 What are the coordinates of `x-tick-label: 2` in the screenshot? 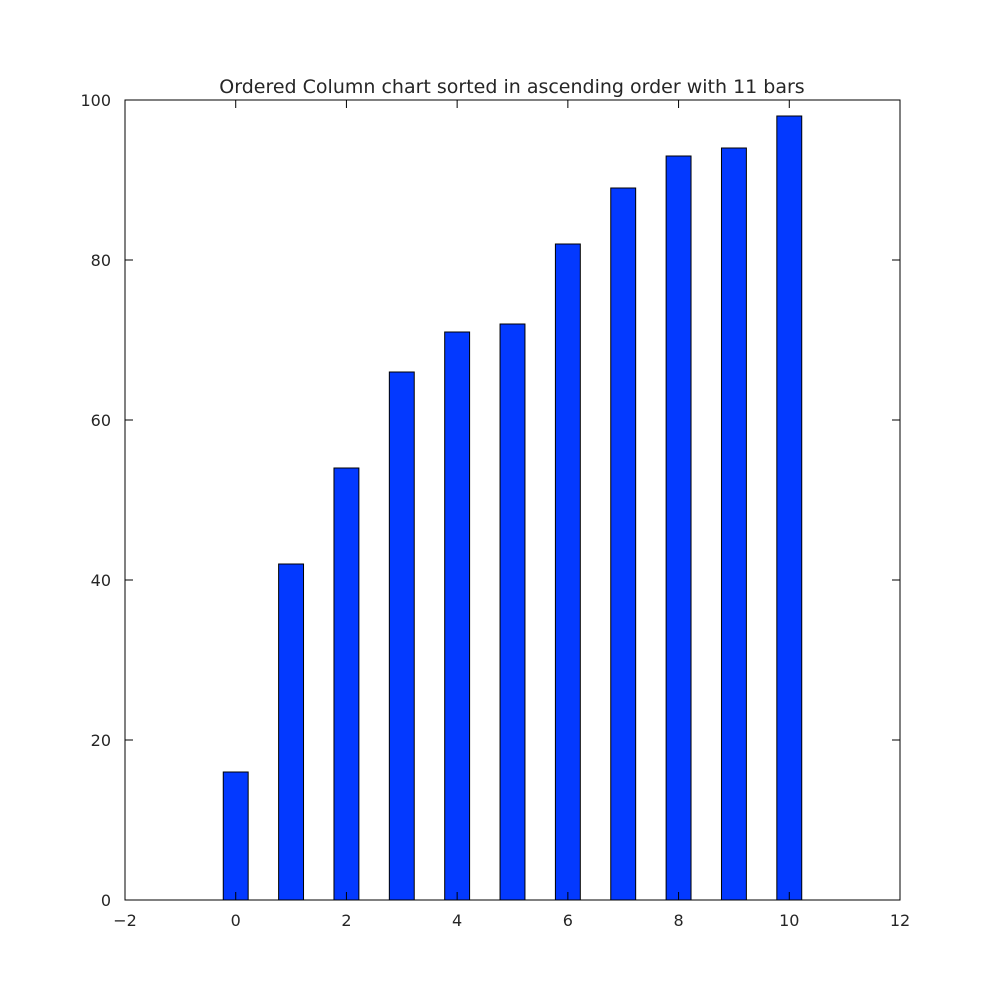 It's located at (346, 920).